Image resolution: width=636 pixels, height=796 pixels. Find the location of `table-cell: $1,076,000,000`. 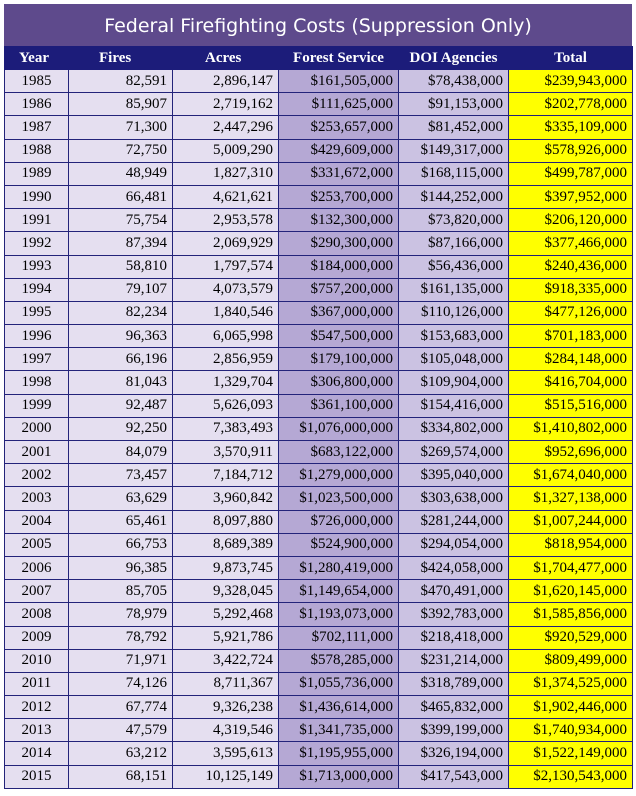

table-cell: $1,076,000,000 is located at coordinates (338, 429).